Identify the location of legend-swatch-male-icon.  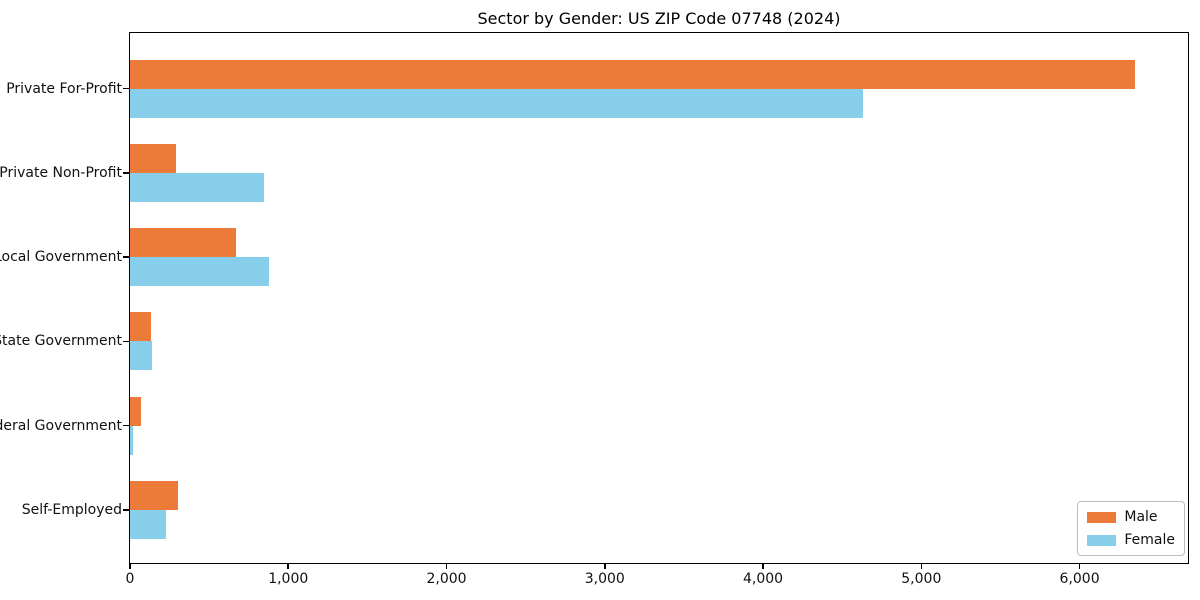
(1102, 517).